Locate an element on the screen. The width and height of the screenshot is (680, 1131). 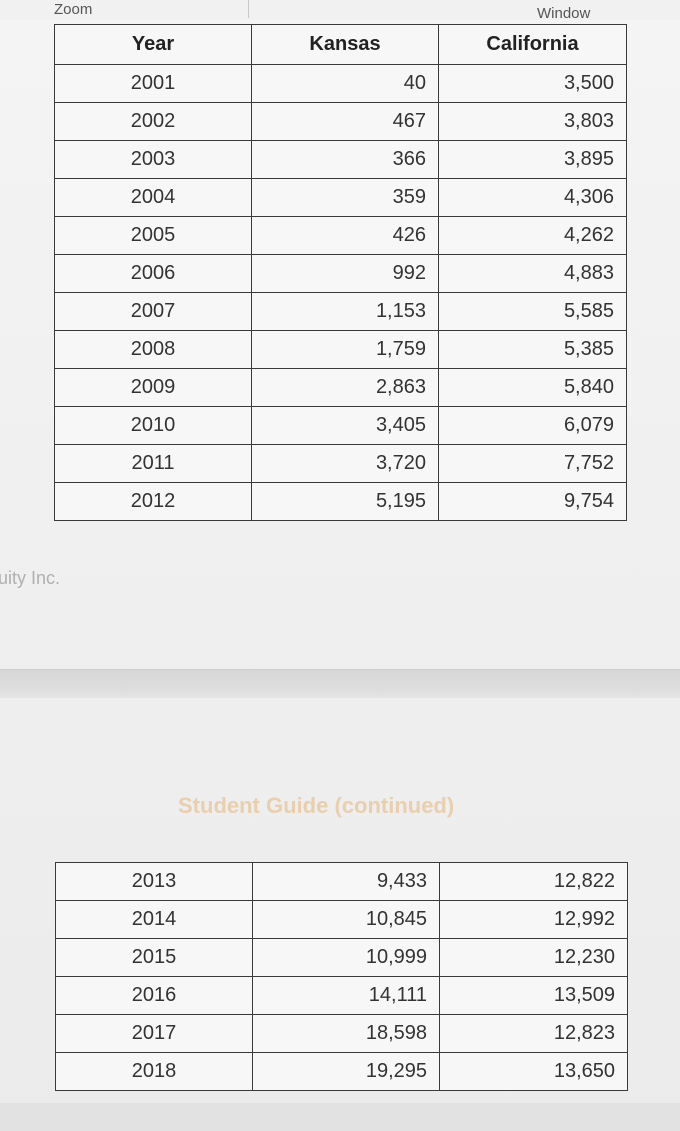
cell-year: 2006 is located at coordinates (153, 273).